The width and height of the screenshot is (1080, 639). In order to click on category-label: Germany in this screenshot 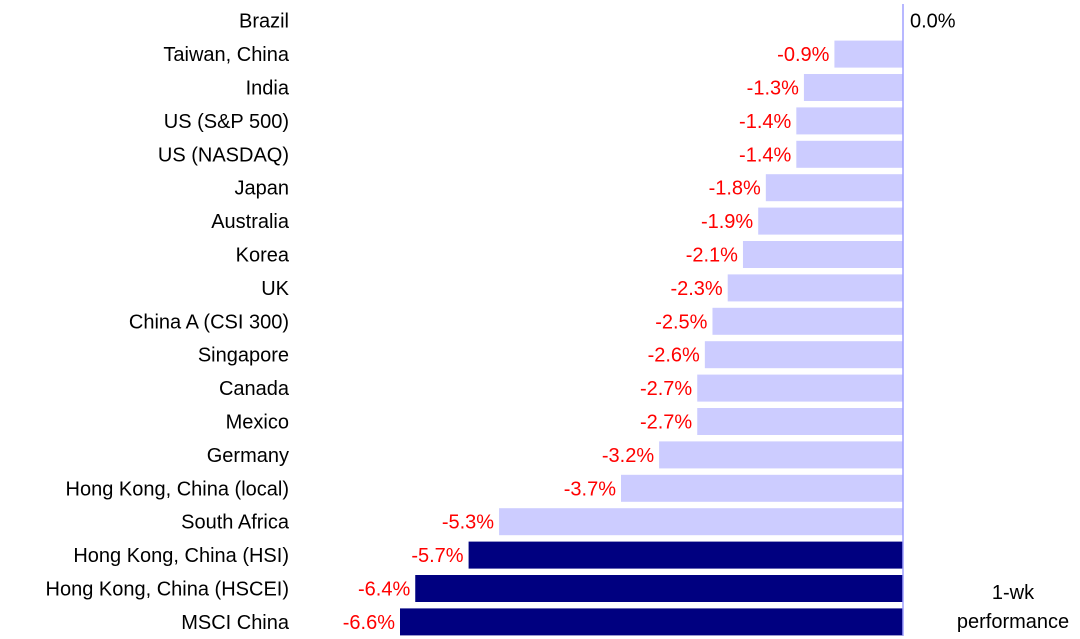, I will do `click(248, 456)`.